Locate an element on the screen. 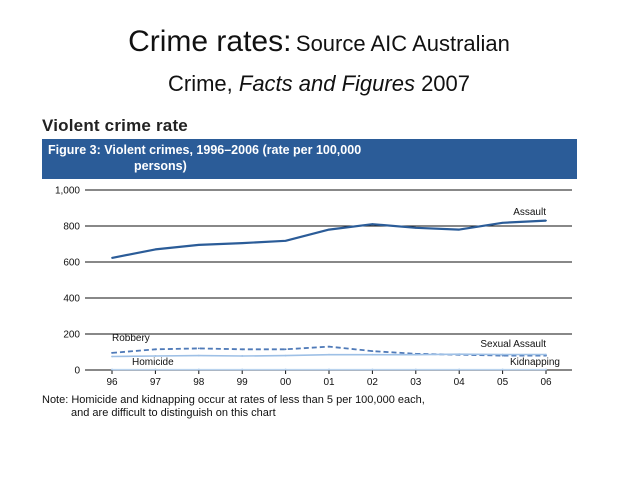 This screenshot has width=638, height=479. x-tick-label: 01 is located at coordinates (329, 382).